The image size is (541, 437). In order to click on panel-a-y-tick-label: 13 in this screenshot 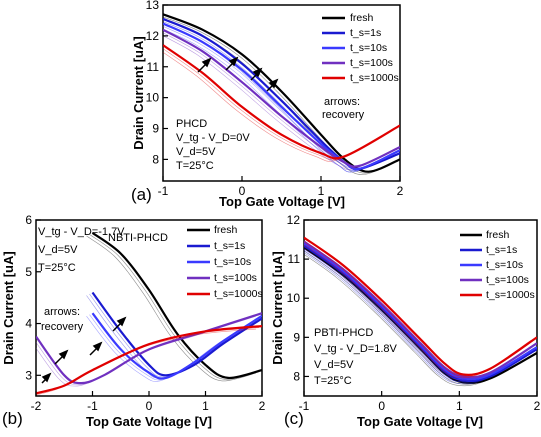, I will do `click(153, 6)`.